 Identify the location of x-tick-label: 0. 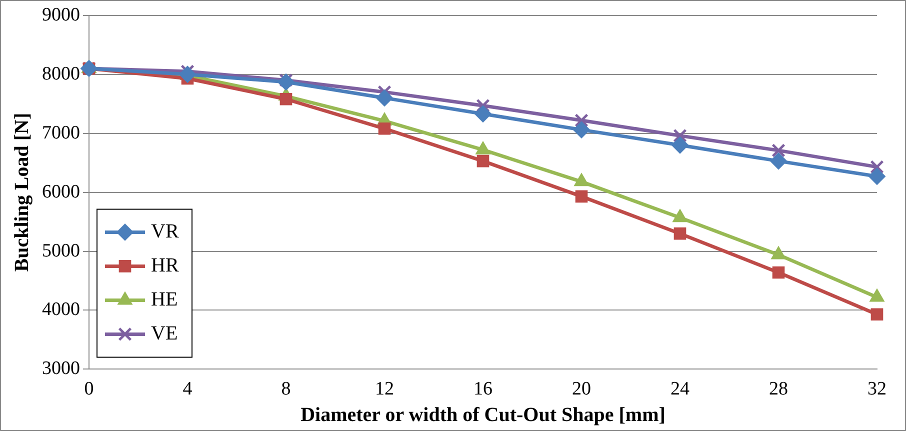
(89, 389).